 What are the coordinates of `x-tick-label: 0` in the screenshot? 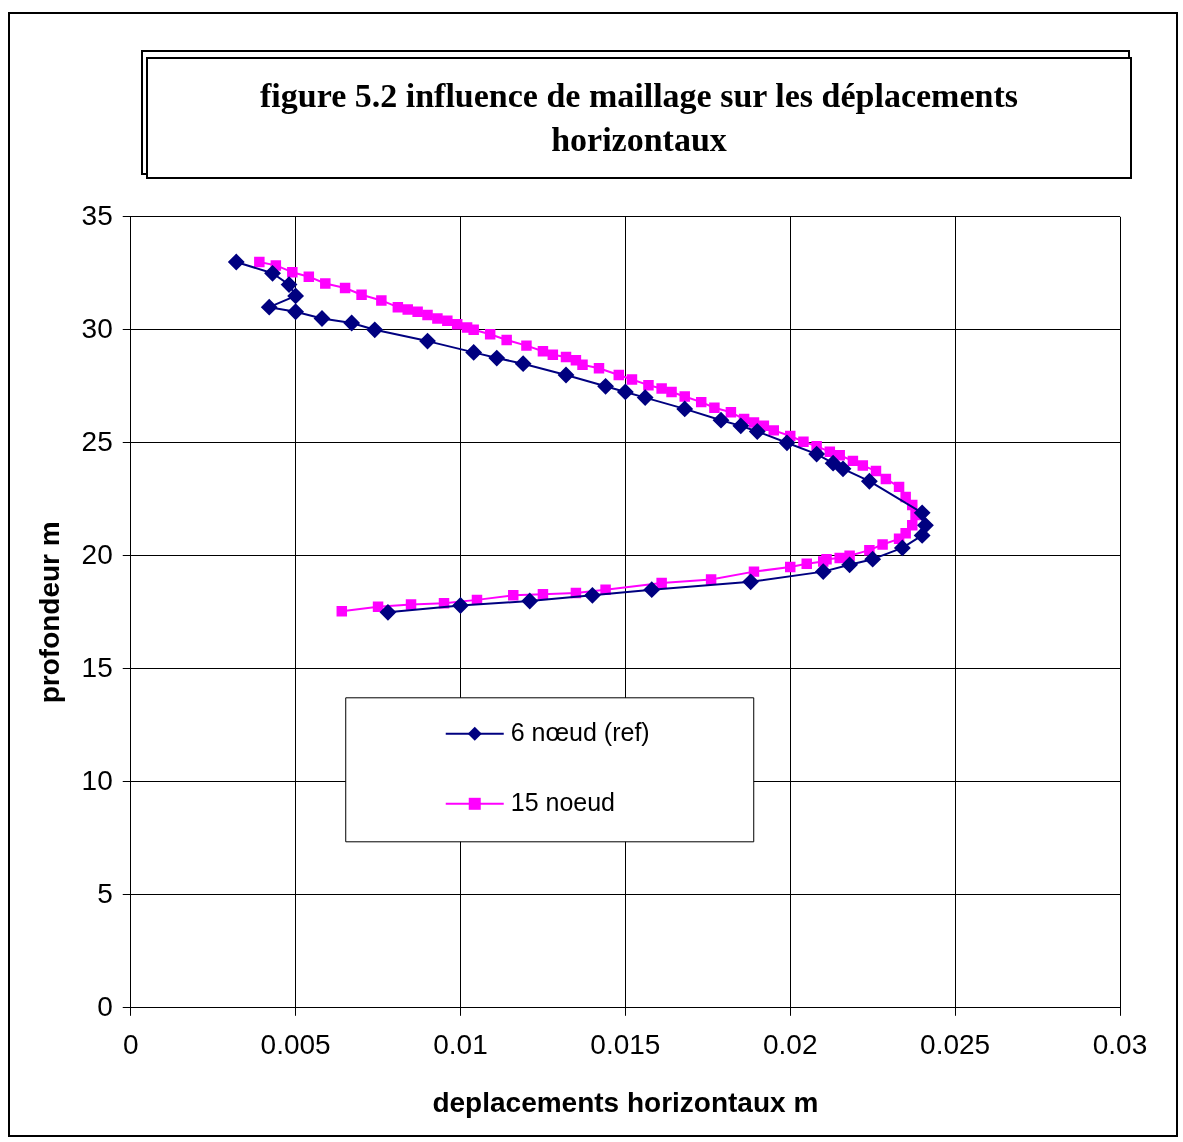 It's located at (130, 1045).